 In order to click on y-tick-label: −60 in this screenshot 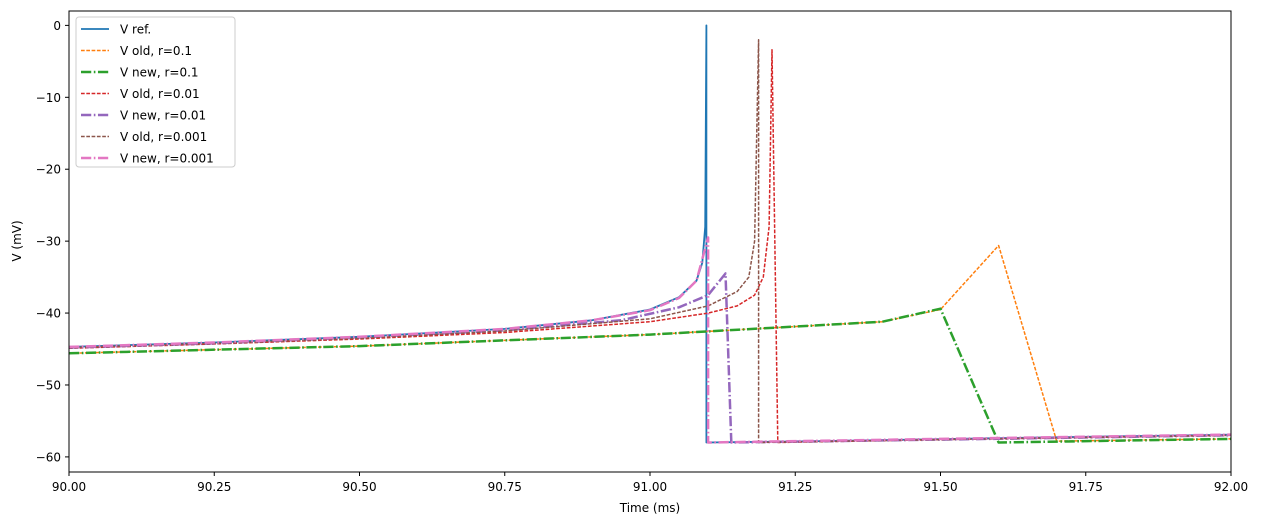, I will do `click(48, 457)`.